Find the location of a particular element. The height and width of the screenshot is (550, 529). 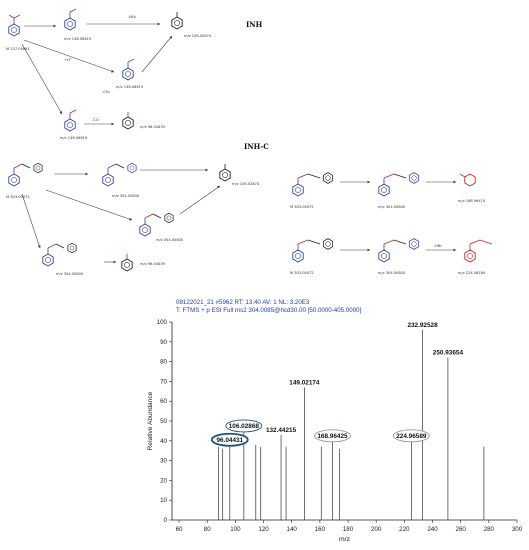

inhc-right-product-mass-1: m/z 168.96474 is located at coordinates (472, 201).